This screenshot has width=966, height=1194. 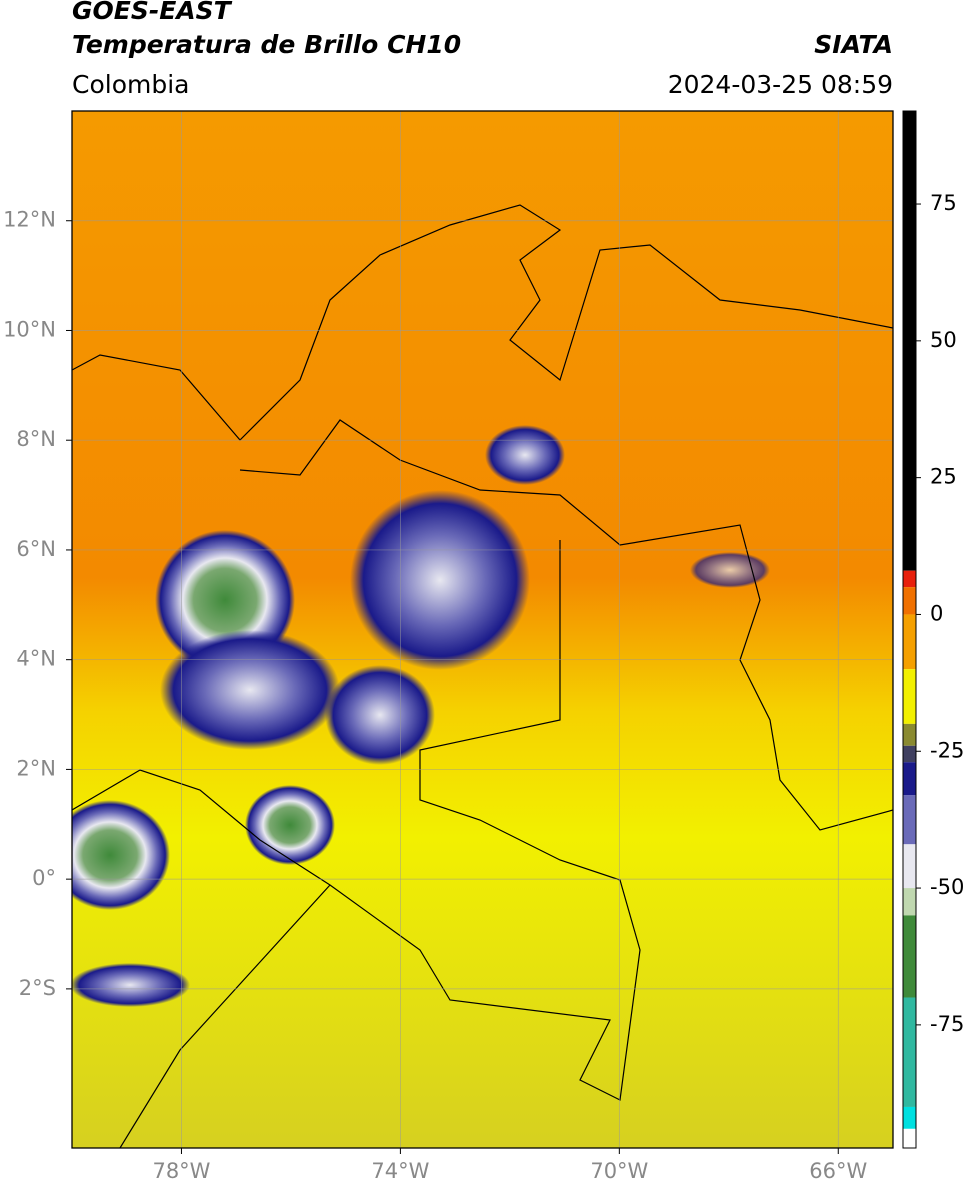 I want to click on y-tick-label: 2°N, so click(x=36, y=768).